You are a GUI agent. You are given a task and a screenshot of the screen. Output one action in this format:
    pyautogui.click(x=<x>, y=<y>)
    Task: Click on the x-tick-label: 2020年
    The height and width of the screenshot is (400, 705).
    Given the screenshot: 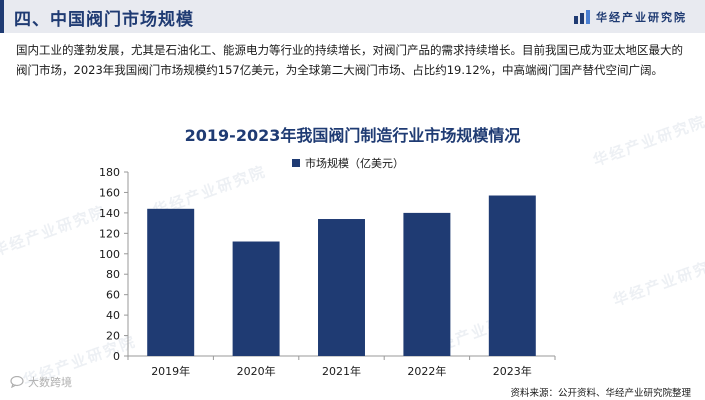 What is the action you would take?
    pyautogui.click(x=256, y=371)
    